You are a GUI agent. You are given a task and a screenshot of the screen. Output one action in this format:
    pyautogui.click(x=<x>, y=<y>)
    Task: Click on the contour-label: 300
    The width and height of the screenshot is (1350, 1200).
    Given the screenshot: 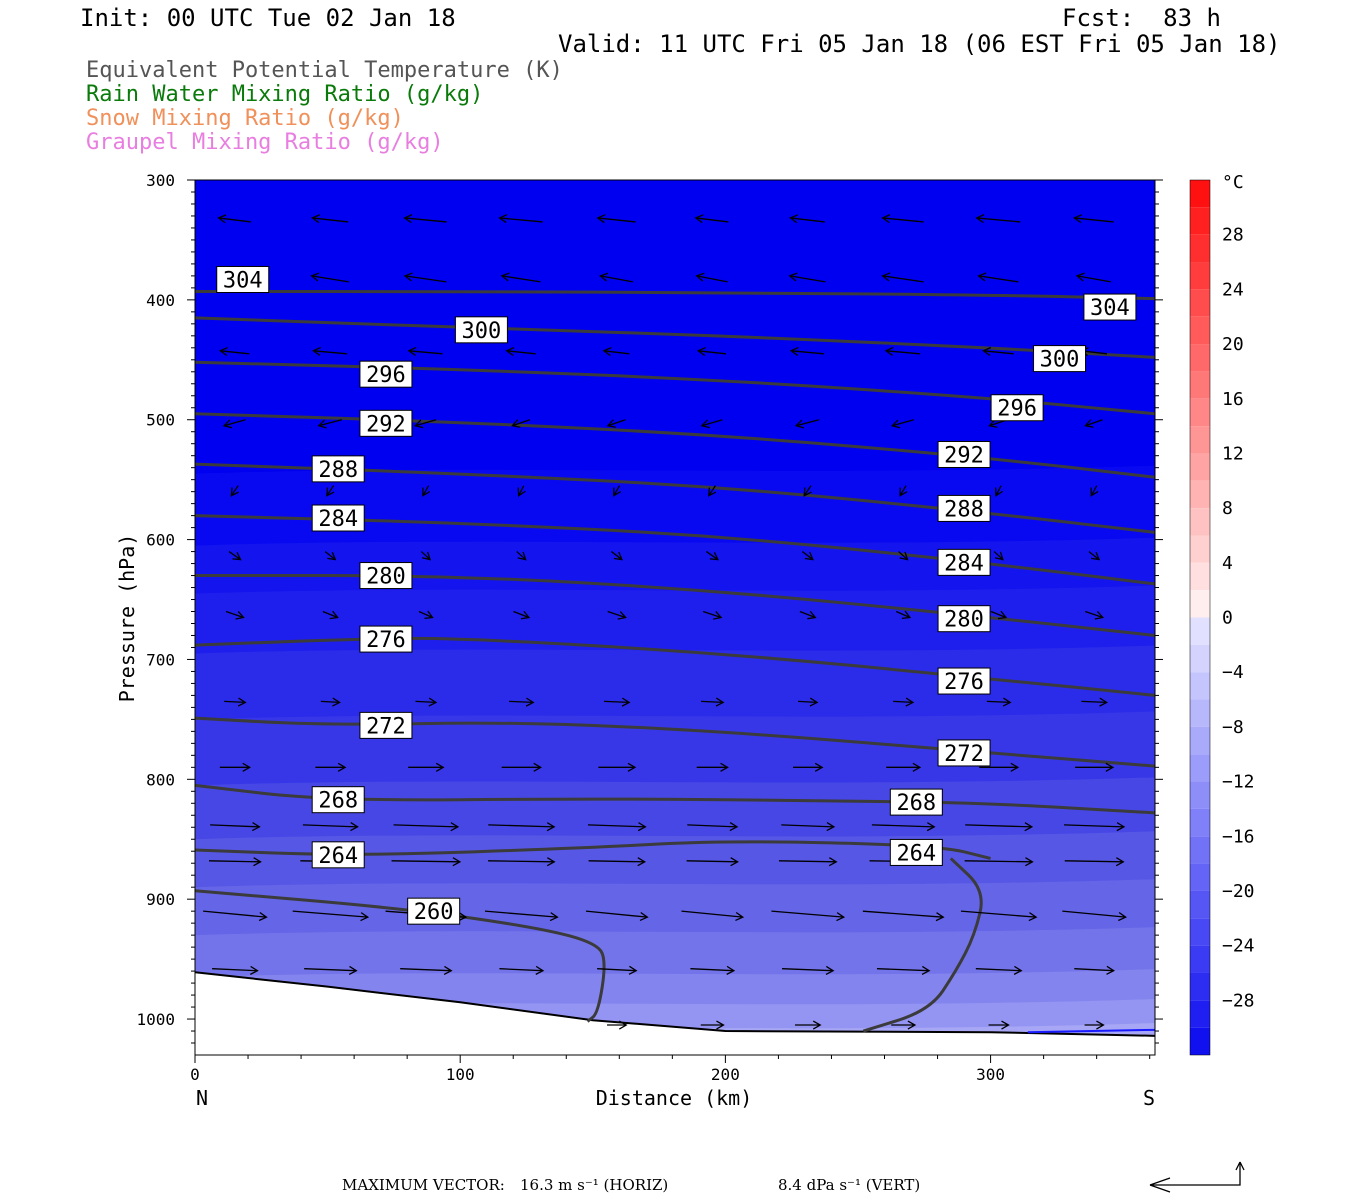 What is the action you would take?
    pyautogui.click(x=482, y=331)
    